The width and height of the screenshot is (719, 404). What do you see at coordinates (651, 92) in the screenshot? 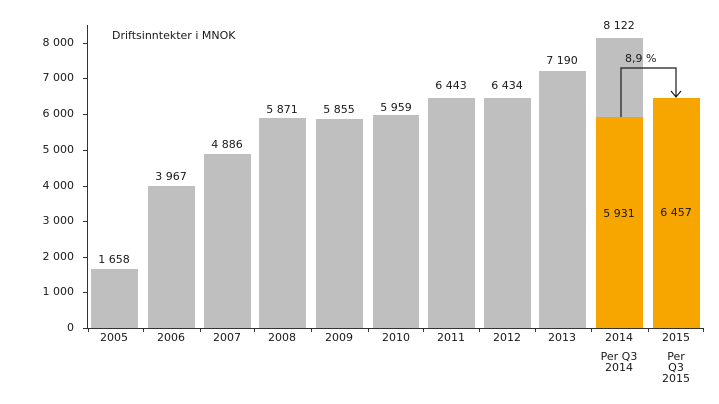
I see `growth-arrow-icon` at bounding box center [651, 92].